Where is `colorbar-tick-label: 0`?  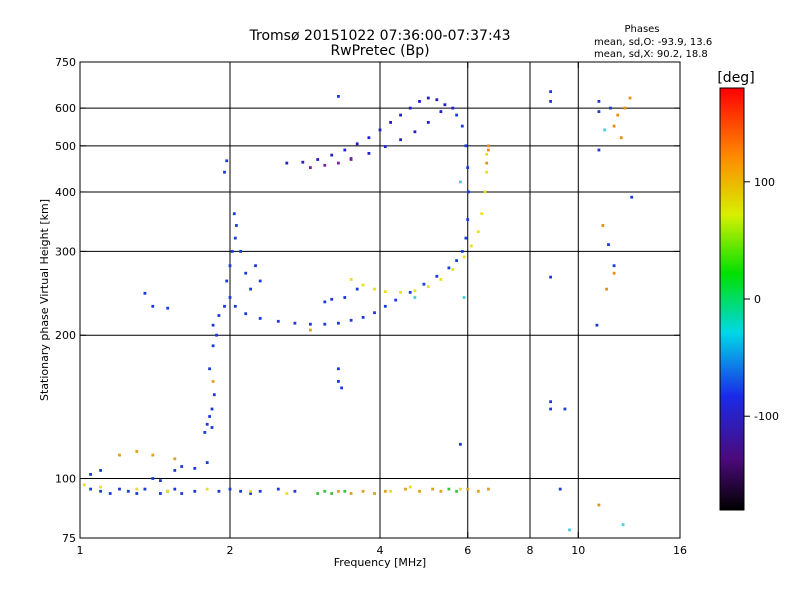 colorbar-tick-label: 0 is located at coordinates (757, 299).